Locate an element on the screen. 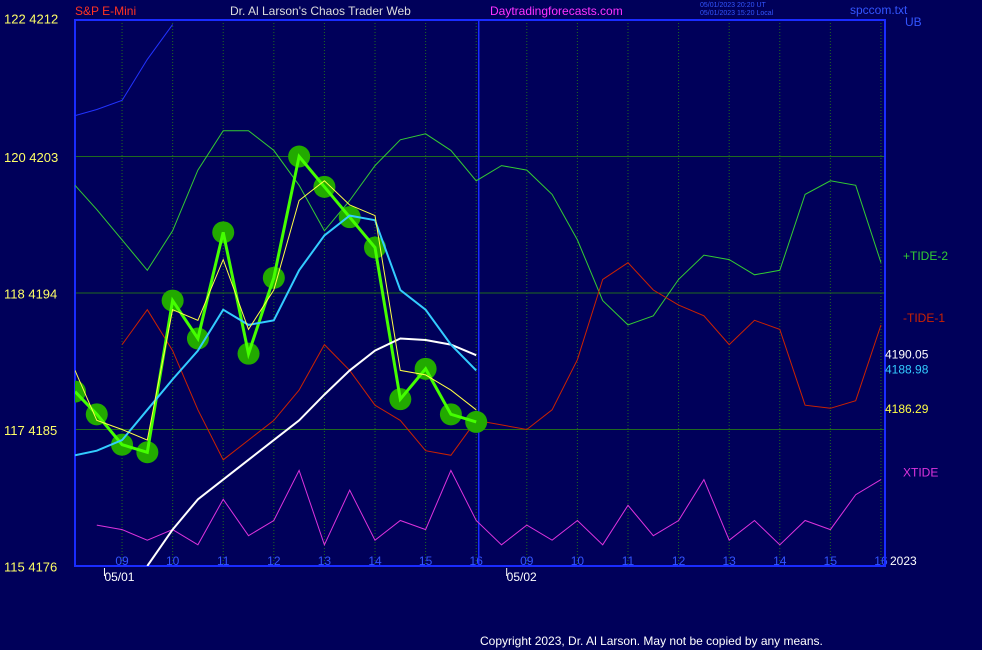 This screenshot has height=650, width=982. file-name: spccom.txt is located at coordinates (879, 10).